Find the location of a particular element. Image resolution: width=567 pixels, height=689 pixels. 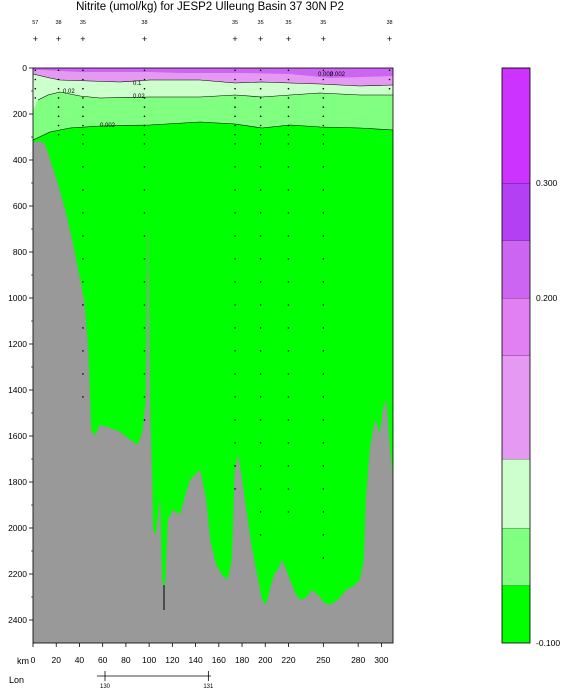

y-tick-label: 1200 is located at coordinates (17, 344).